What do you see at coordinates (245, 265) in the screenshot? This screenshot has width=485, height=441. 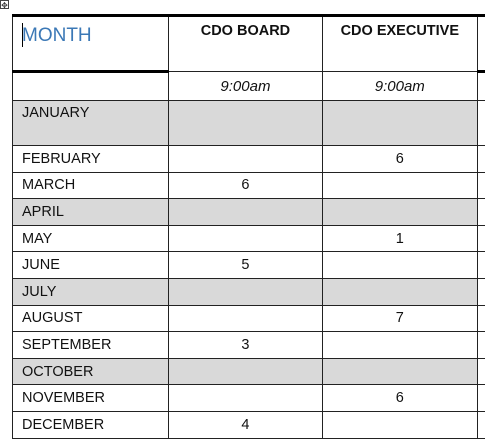 I see `cdo-board-cell: 5` at bounding box center [245, 265].